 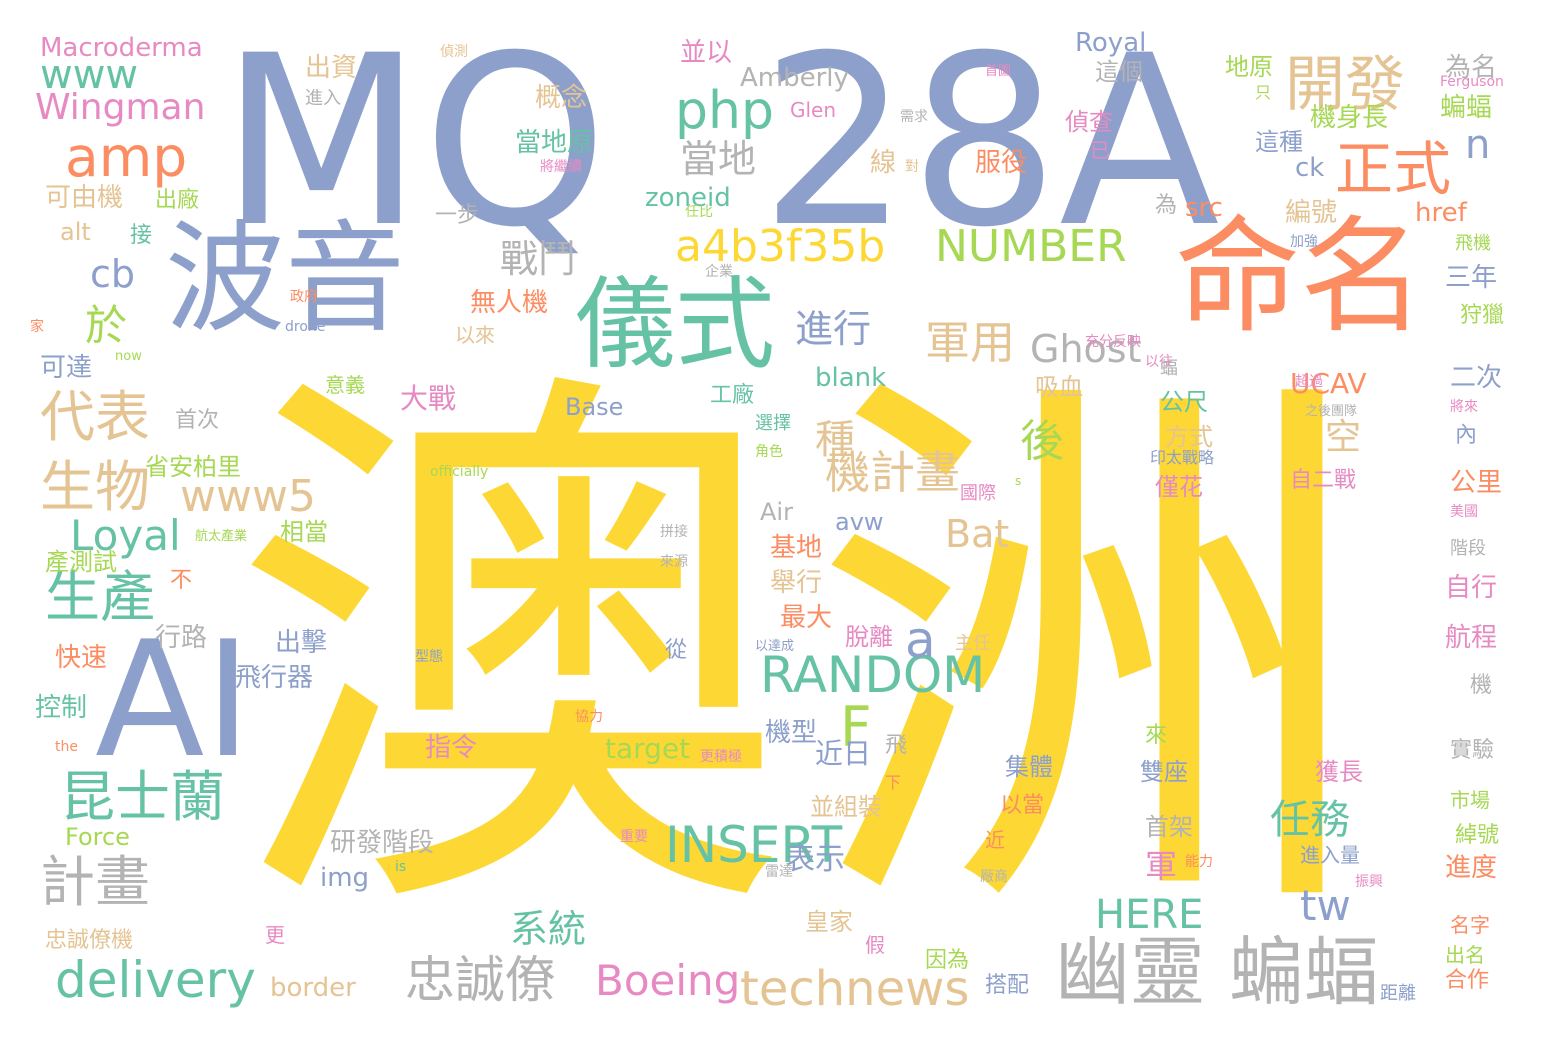 What do you see at coordinates (1466, 435) in the screenshot?
I see `word-128: 內` at bounding box center [1466, 435].